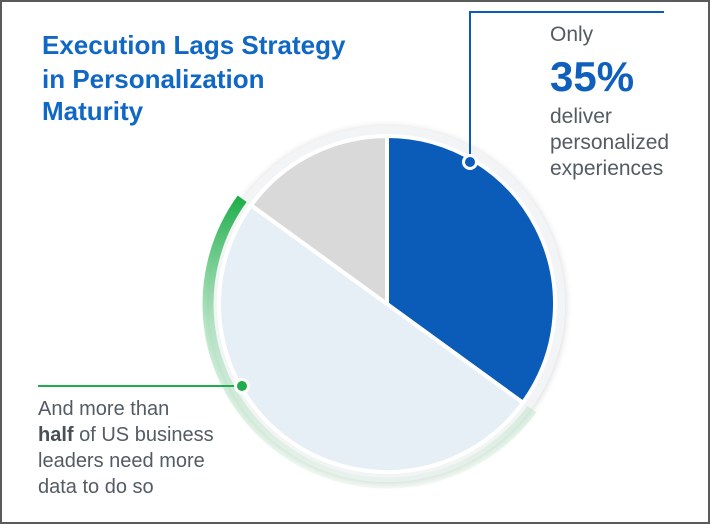 This screenshot has height=524, width=710. I want to click on callout-left-bold: half, so click(56, 435).